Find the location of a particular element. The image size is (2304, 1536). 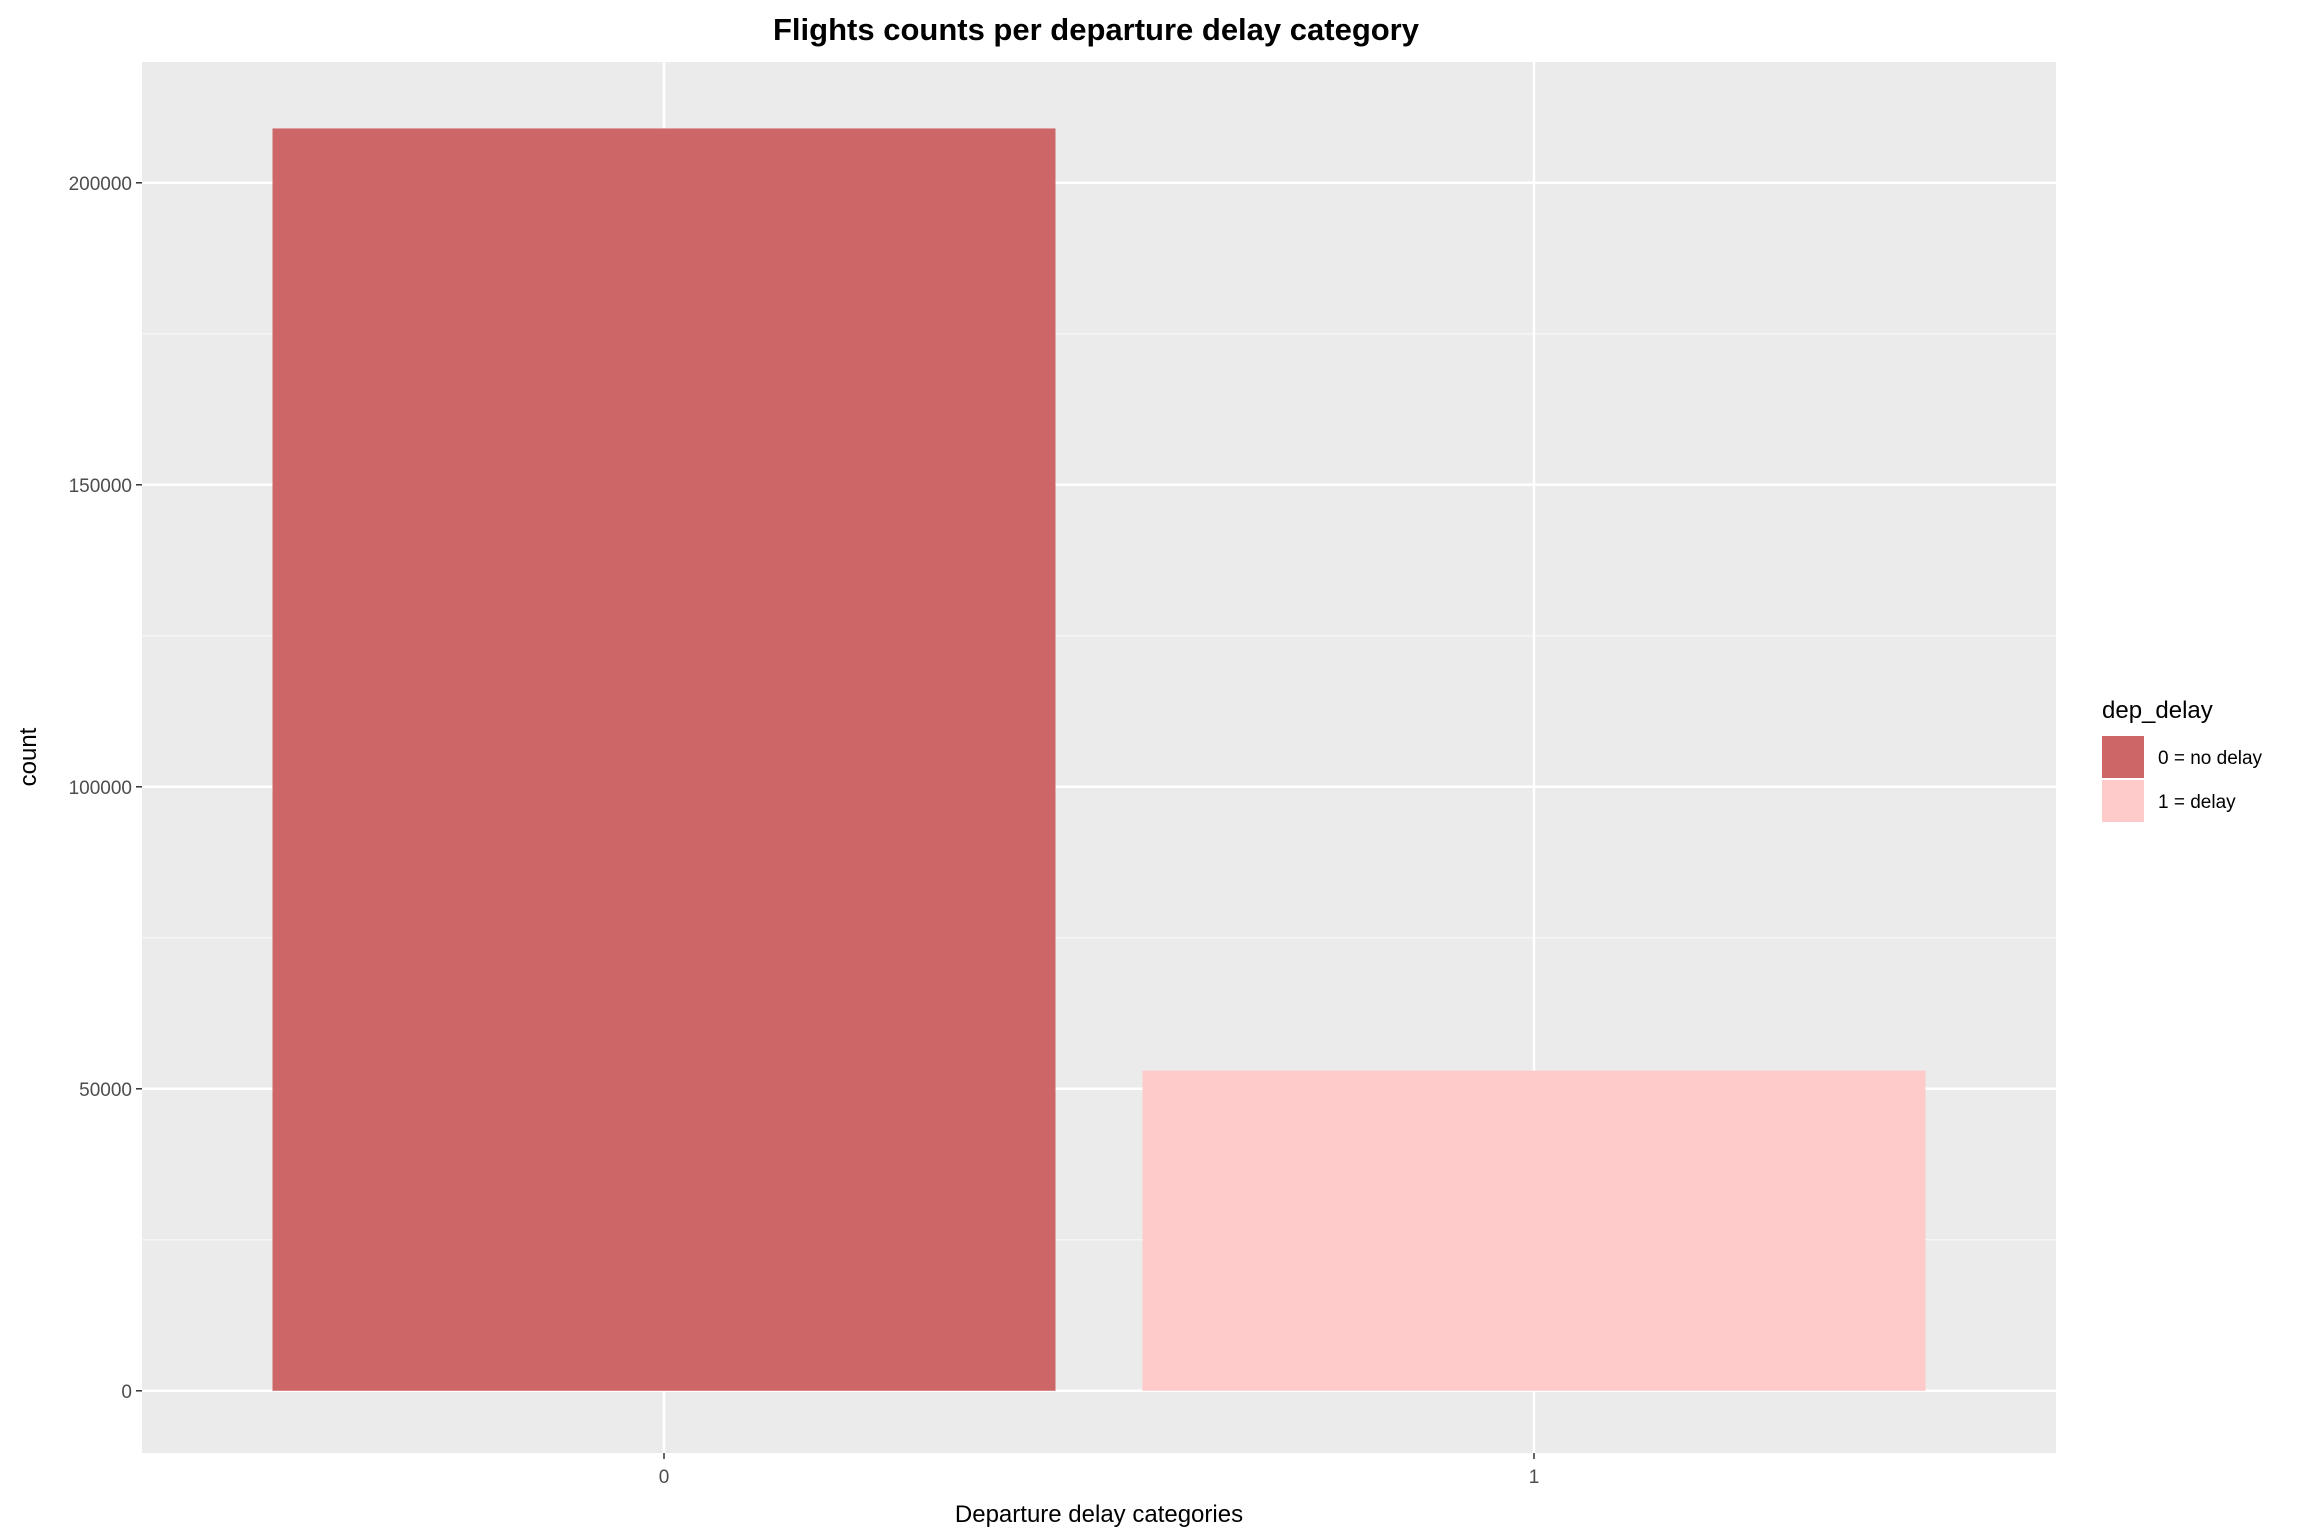

legend-title: dep_delay is located at coordinates (2157, 710).